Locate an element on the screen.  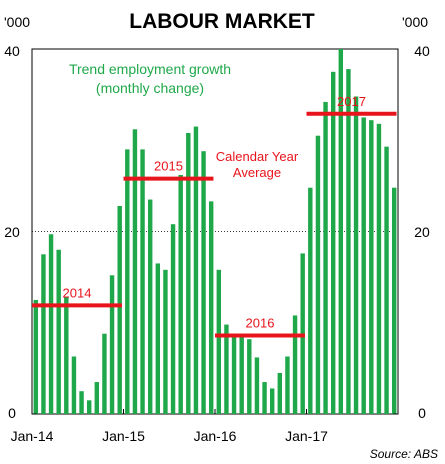
y-tick-right-20: 20 is located at coordinates (422, 232).